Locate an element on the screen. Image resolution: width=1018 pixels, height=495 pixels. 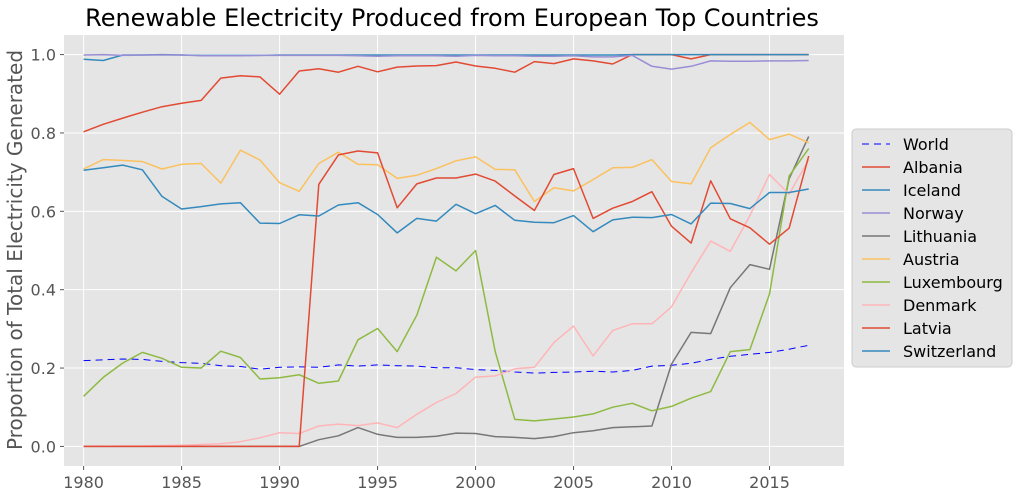
x-tick-label: 1980 is located at coordinates (83, 482).